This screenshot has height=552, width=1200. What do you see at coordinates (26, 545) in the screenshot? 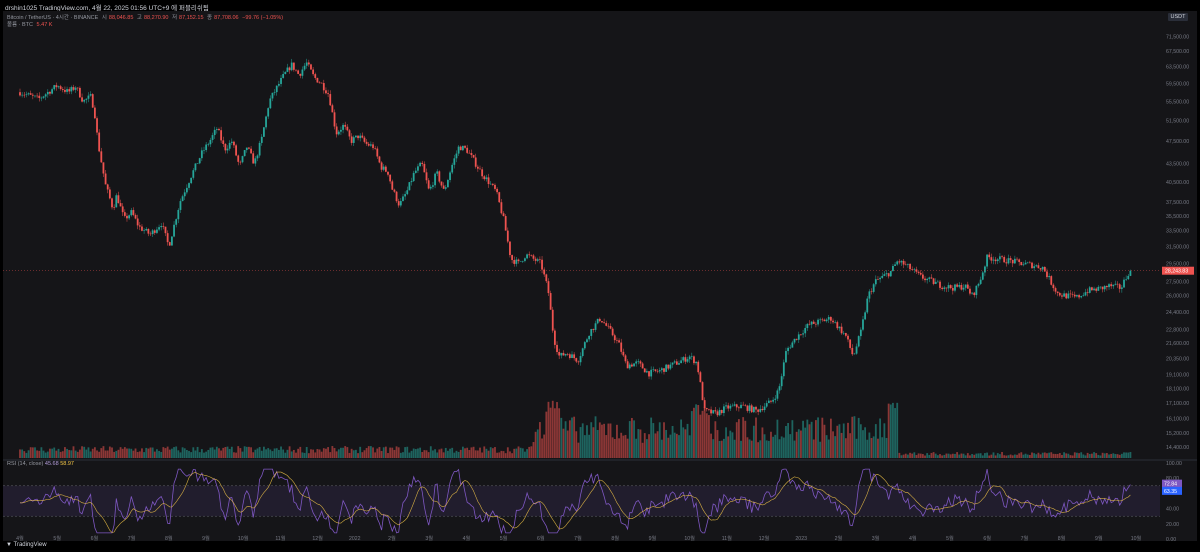
I see `tradingview-logo: ▼ TradingView` at bounding box center [26, 545].